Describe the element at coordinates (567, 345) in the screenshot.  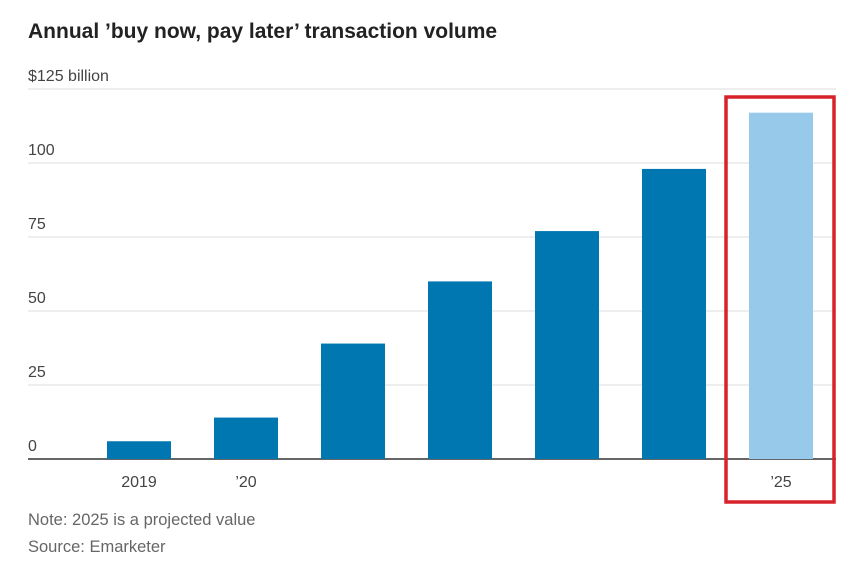
I see `bar-2023` at that location.